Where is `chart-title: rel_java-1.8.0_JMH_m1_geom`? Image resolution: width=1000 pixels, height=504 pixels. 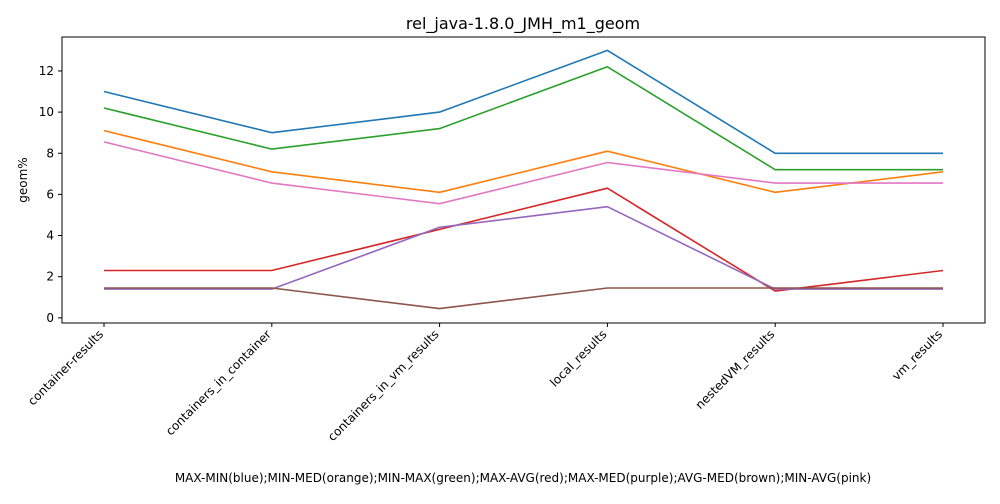
chart-title: rel_java-1.8.0_JMH_m1_geom is located at coordinates (523, 24).